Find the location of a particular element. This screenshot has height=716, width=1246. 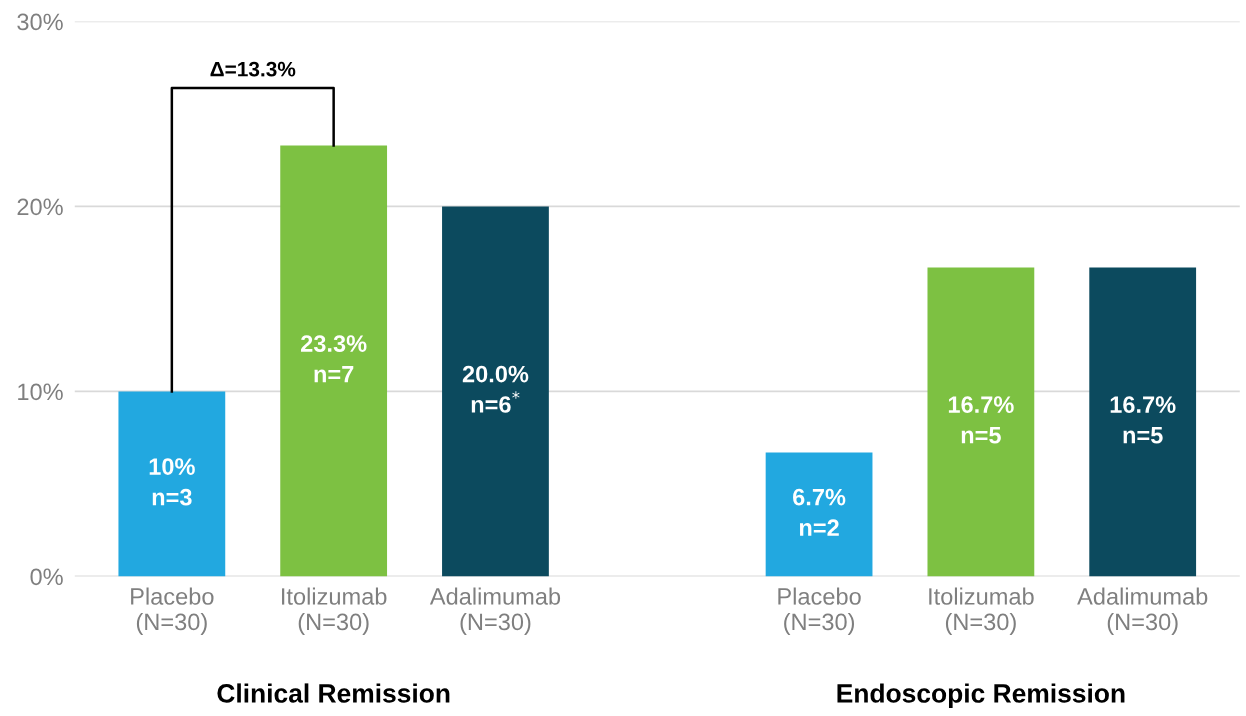

data-label: 20.0% n=6$^{*}$ is located at coordinates (495, 389).